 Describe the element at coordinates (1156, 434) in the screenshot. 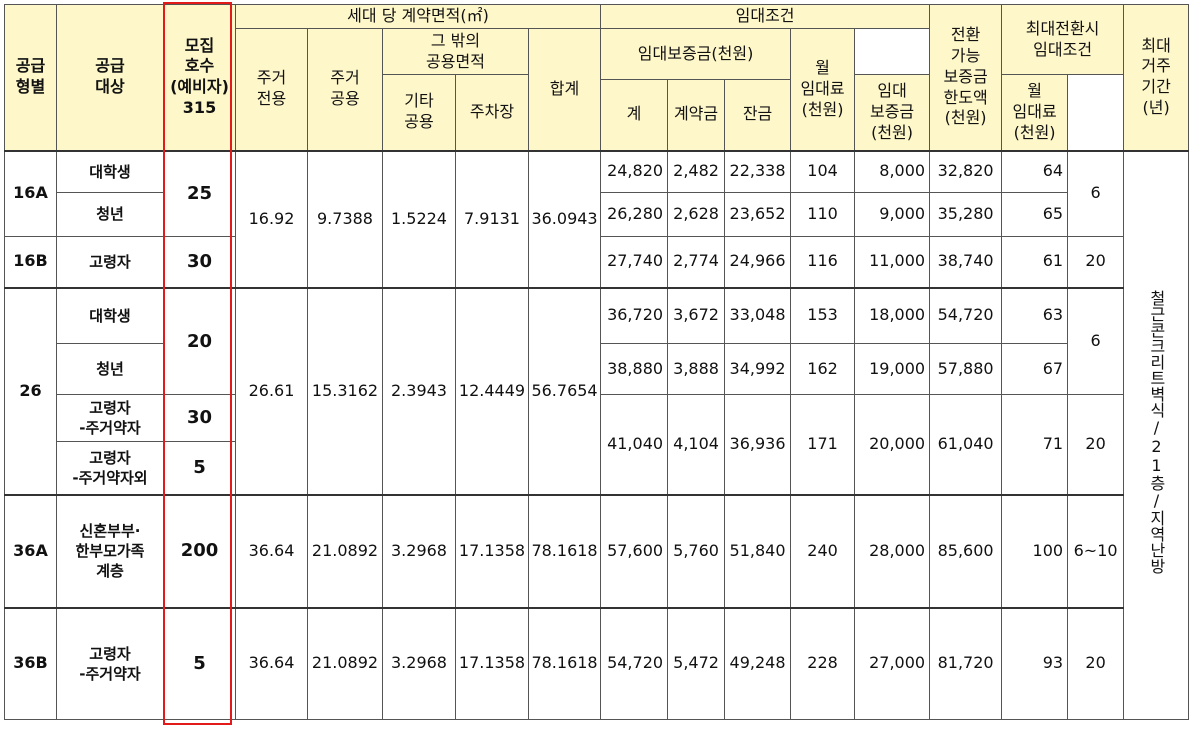

I see `structure-cell: 철근콘크리트벽식/21층/지역난방` at that location.